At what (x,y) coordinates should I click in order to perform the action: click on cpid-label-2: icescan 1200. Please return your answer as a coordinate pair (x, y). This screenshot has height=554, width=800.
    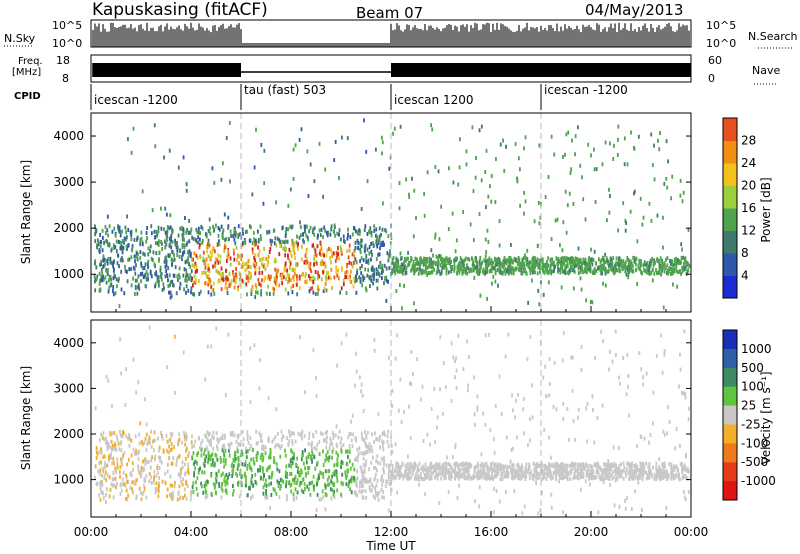
    Looking at the image, I should click on (433, 100).